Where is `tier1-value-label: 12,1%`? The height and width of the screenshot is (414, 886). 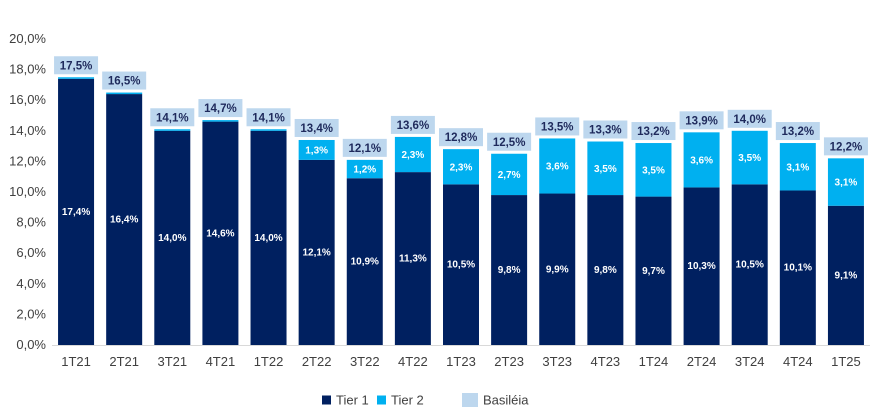 tier1-value-label: 12,1% is located at coordinates (316, 252).